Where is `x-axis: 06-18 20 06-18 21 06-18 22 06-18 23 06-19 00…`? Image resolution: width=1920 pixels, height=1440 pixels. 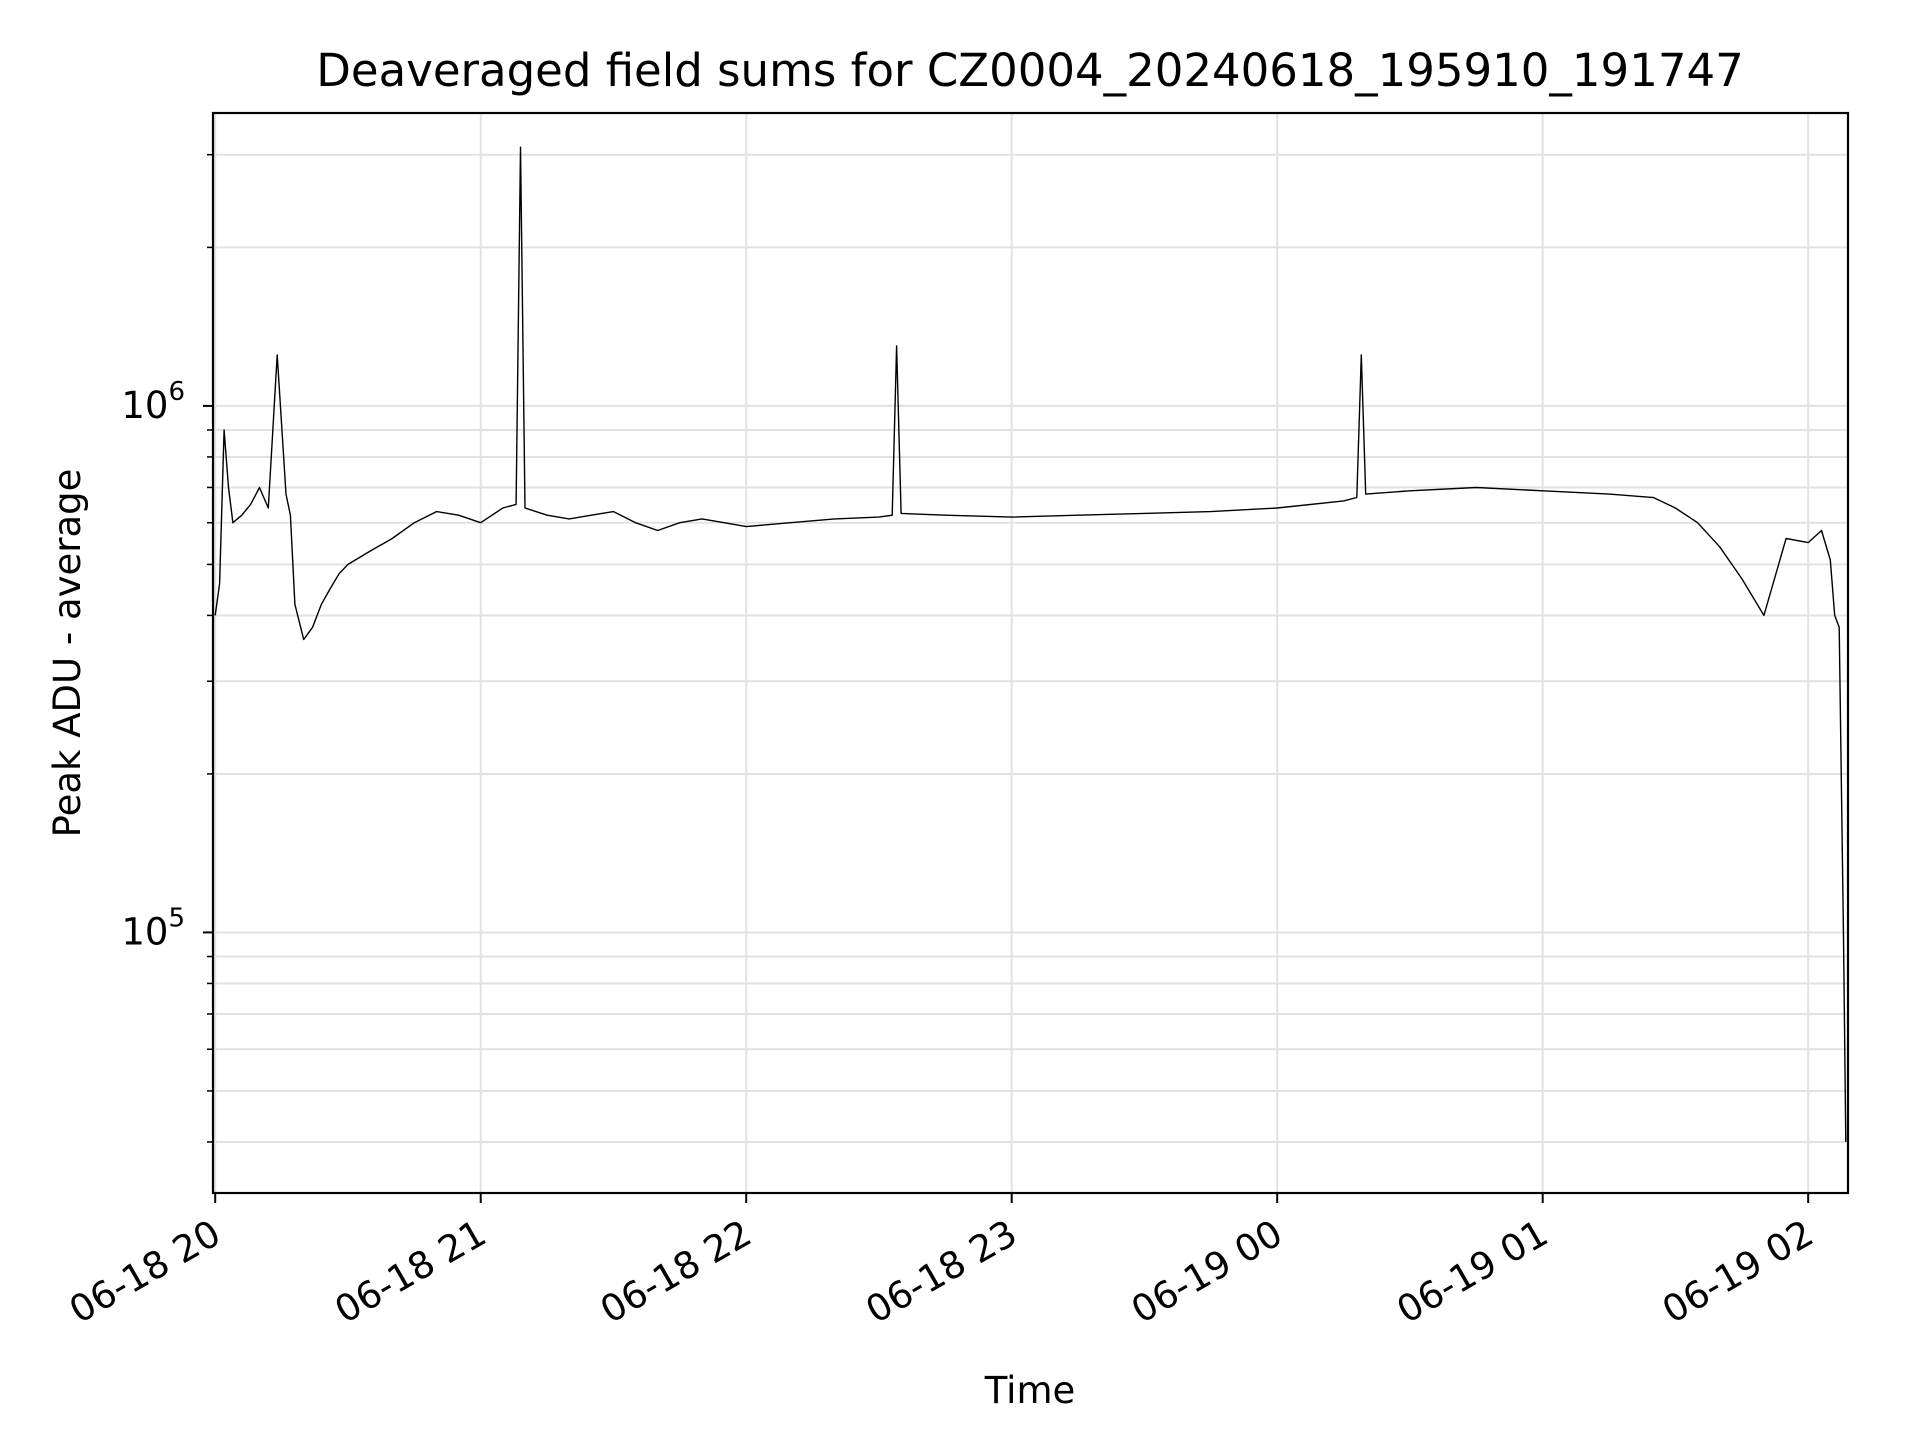
x-axis: 06-18 20 06-18 21 06-18 22 06-18 23 06-19 00… is located at coordinates (941, 1262).